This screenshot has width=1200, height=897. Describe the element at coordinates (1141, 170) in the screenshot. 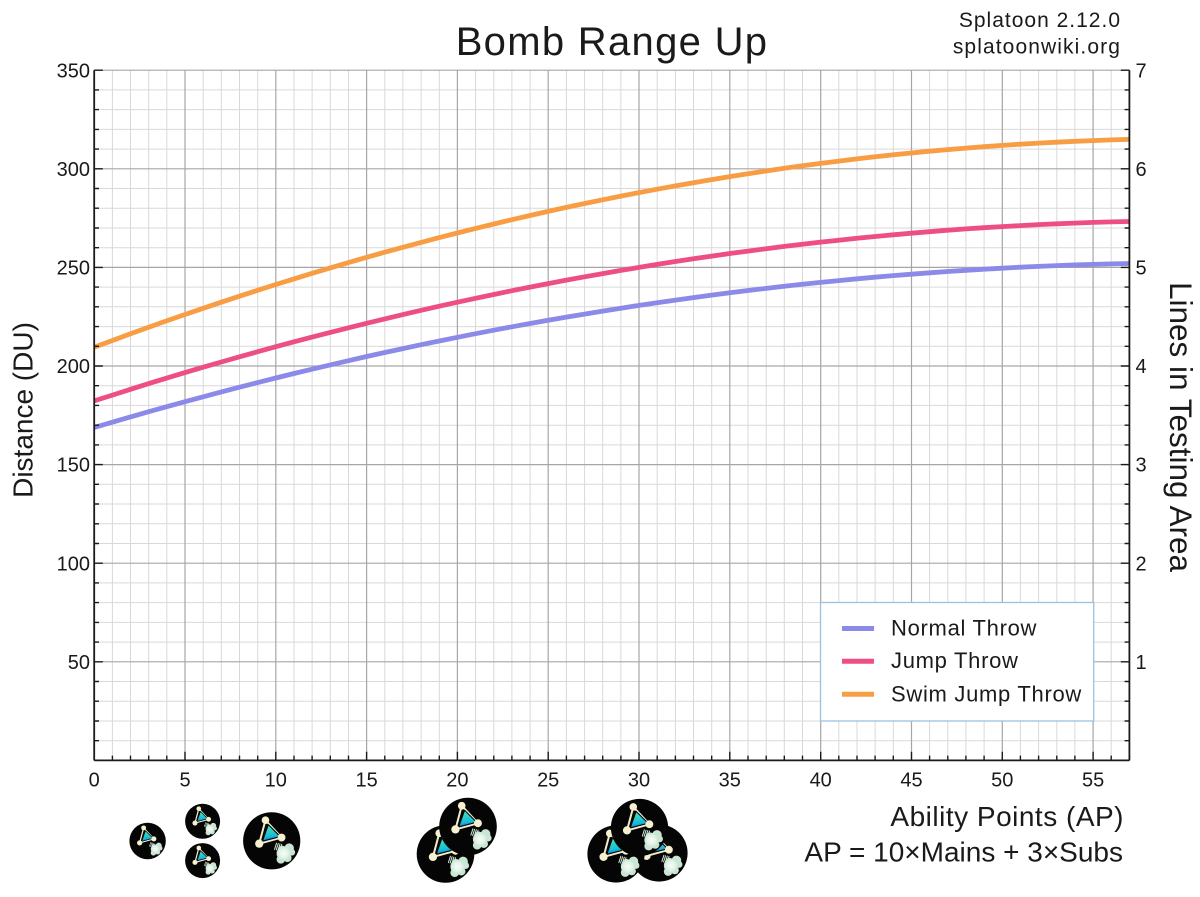

I see `svg-text: 6` at that location.